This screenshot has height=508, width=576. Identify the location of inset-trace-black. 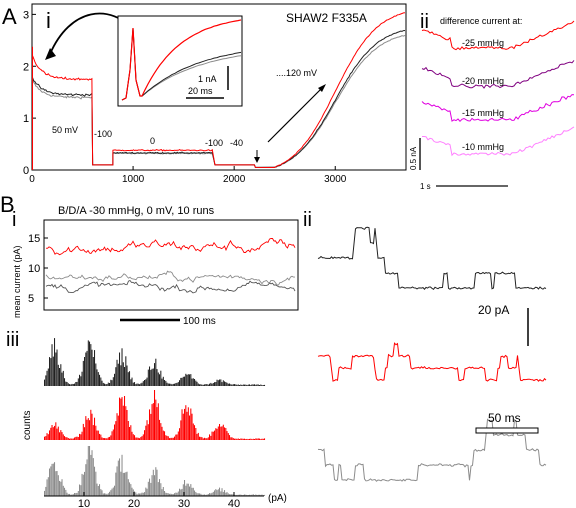
(181, 64).